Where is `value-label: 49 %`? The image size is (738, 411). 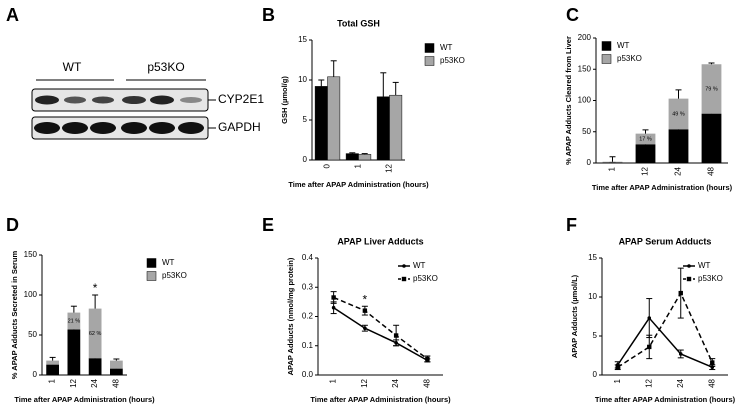
value-label: 49 % is located at coordinates (678, 114).